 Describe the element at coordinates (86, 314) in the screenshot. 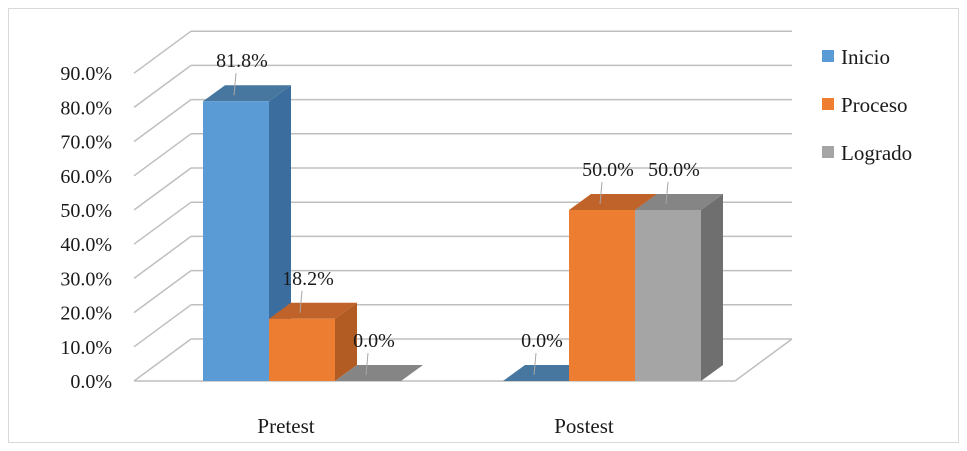

I see `y-tick-label: 20.0%` at that location.